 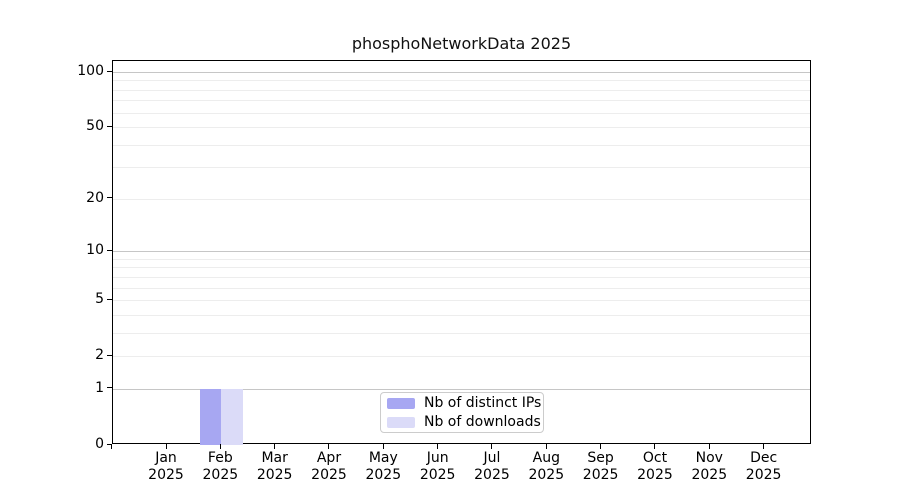 What do you see at coordinates (95, 250) in the screenshot?
I see `y-tick-label: 10` at bounding box center [95, 250].